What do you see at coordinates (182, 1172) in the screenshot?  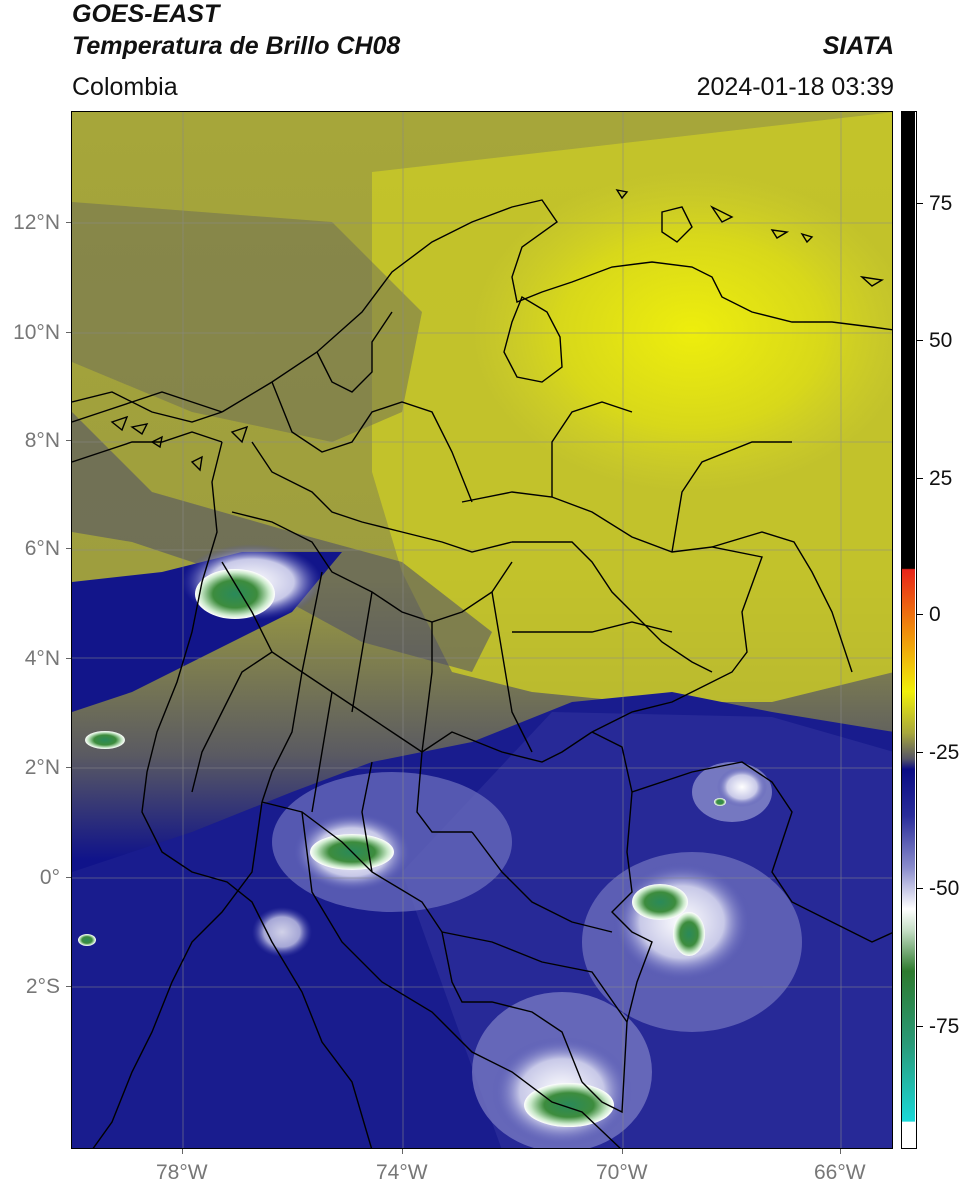 I see `lon-label-78w: 78°W` at bounding box center [182, 1172].